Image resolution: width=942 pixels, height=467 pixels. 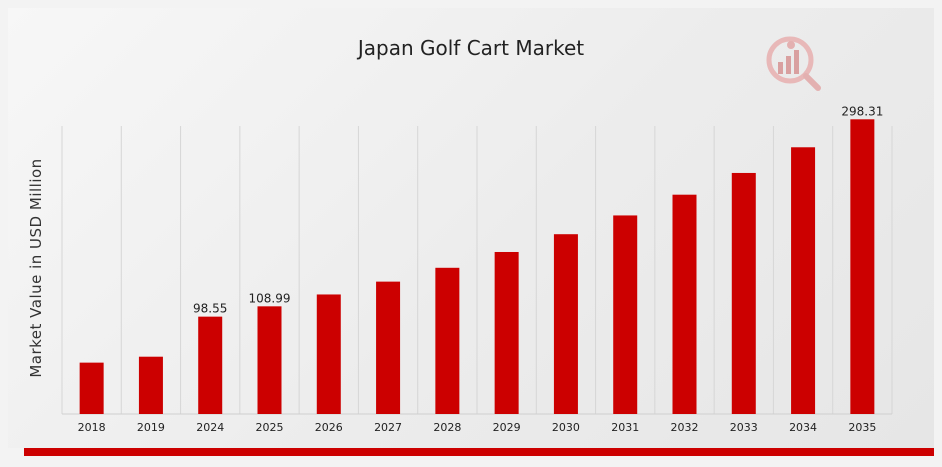 What do you see at coordinates (803, 427) in the screenshot?
I see `x-tick-label: 2034` at bounding box center [803, 427].